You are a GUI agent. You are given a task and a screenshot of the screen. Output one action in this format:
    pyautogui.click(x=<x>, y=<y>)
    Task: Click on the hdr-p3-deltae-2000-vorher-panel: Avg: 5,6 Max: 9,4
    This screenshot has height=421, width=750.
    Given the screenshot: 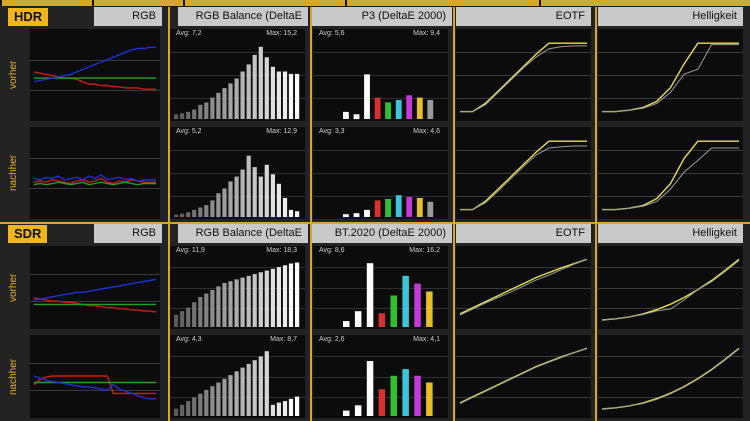 What is the action you would take?
    pyautogui.click(x=380, y=75)
    